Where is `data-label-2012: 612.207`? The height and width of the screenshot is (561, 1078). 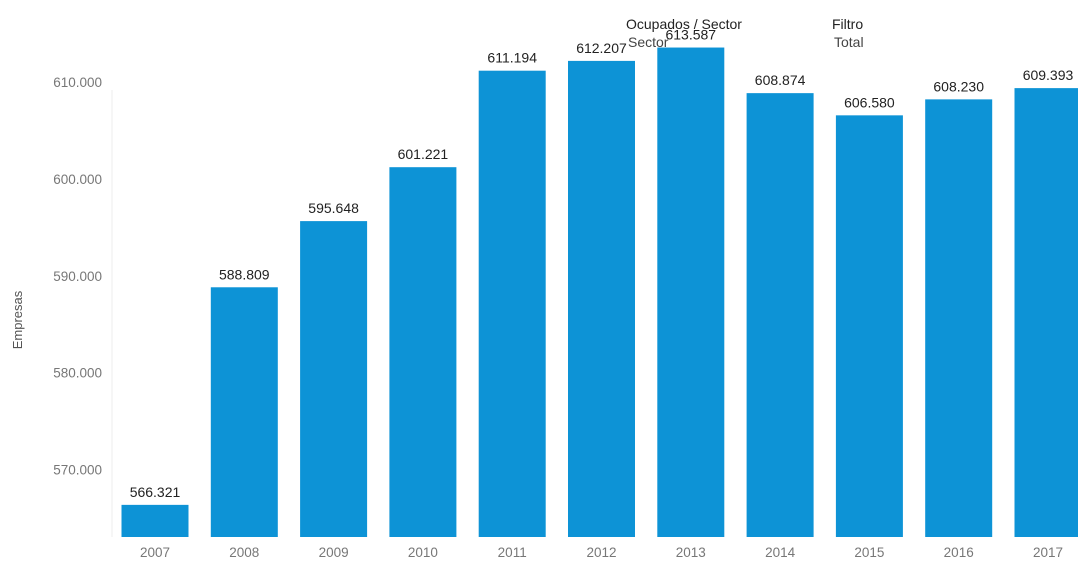 data-label-2012: 612.207 is located at coordinates (601, 48).